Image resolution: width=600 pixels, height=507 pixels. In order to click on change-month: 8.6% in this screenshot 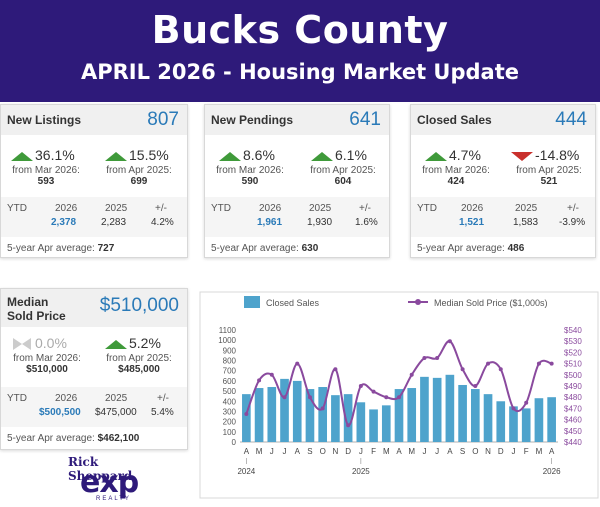, I will do `click(247, 155)`.